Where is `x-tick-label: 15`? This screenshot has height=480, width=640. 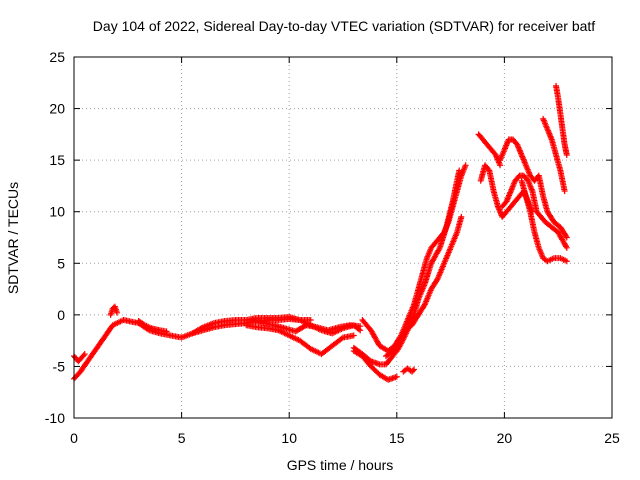
x-tick-label: 15 is located at coordinates (397, 438).